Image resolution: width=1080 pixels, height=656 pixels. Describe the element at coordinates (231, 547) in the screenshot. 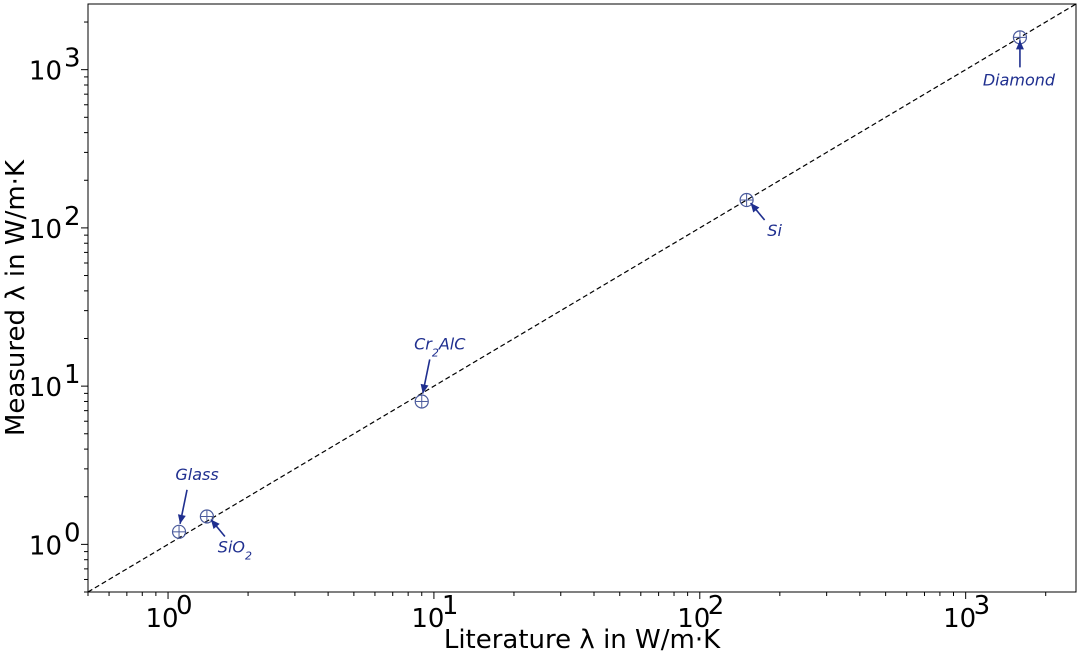

I see `annotation-label-part: SiO` at that location.